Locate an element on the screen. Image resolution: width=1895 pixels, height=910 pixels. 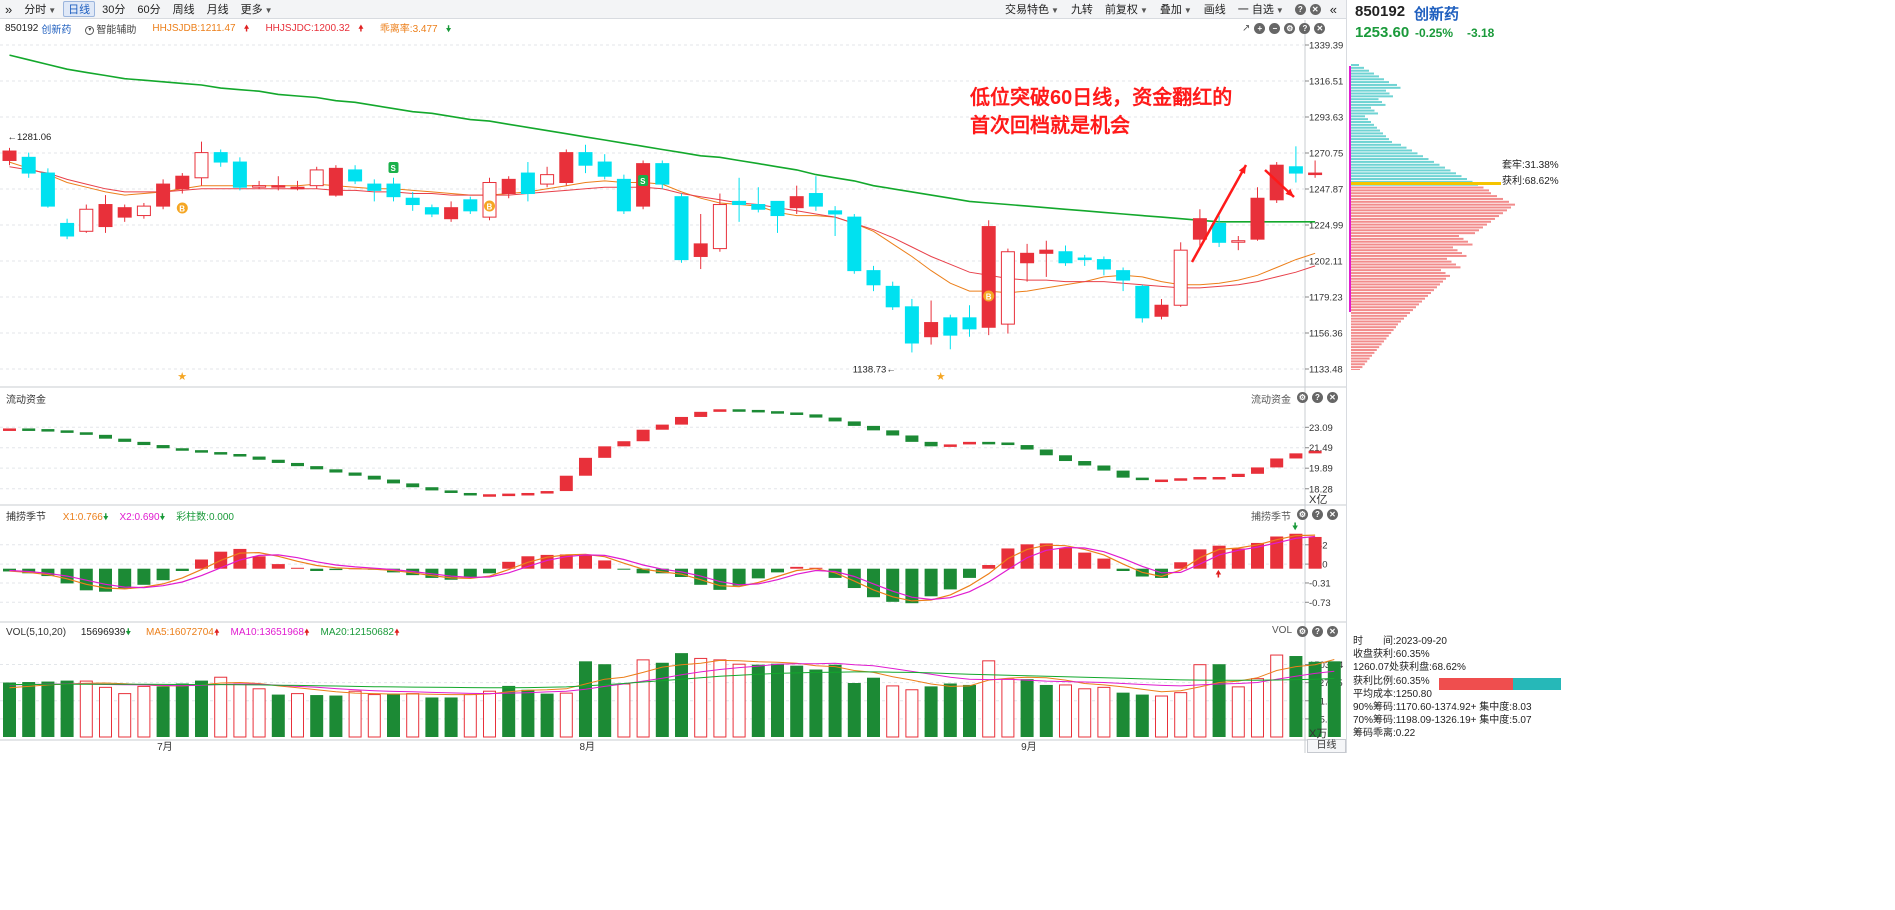
zoom-in-icon: + is located at coordinates (1260, 28).